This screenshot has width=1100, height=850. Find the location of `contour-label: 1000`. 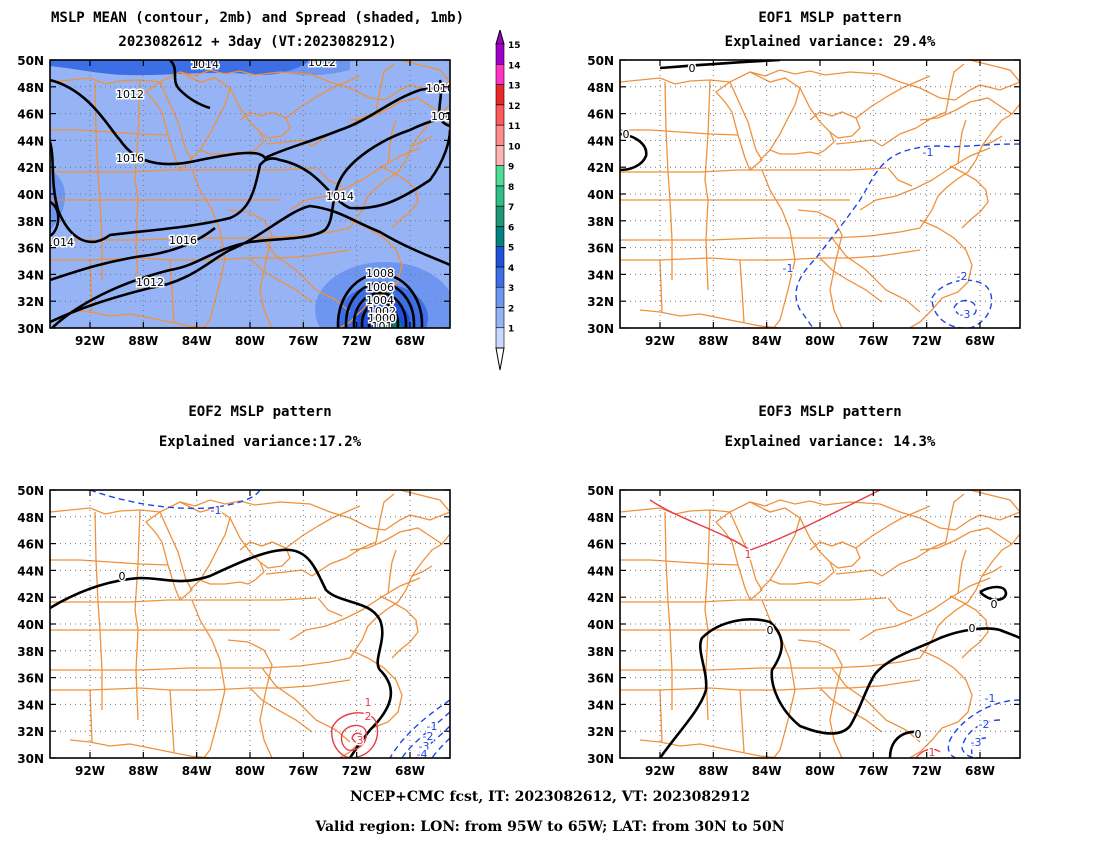

contour-label: 1000 is located at coordinates (382, 318).